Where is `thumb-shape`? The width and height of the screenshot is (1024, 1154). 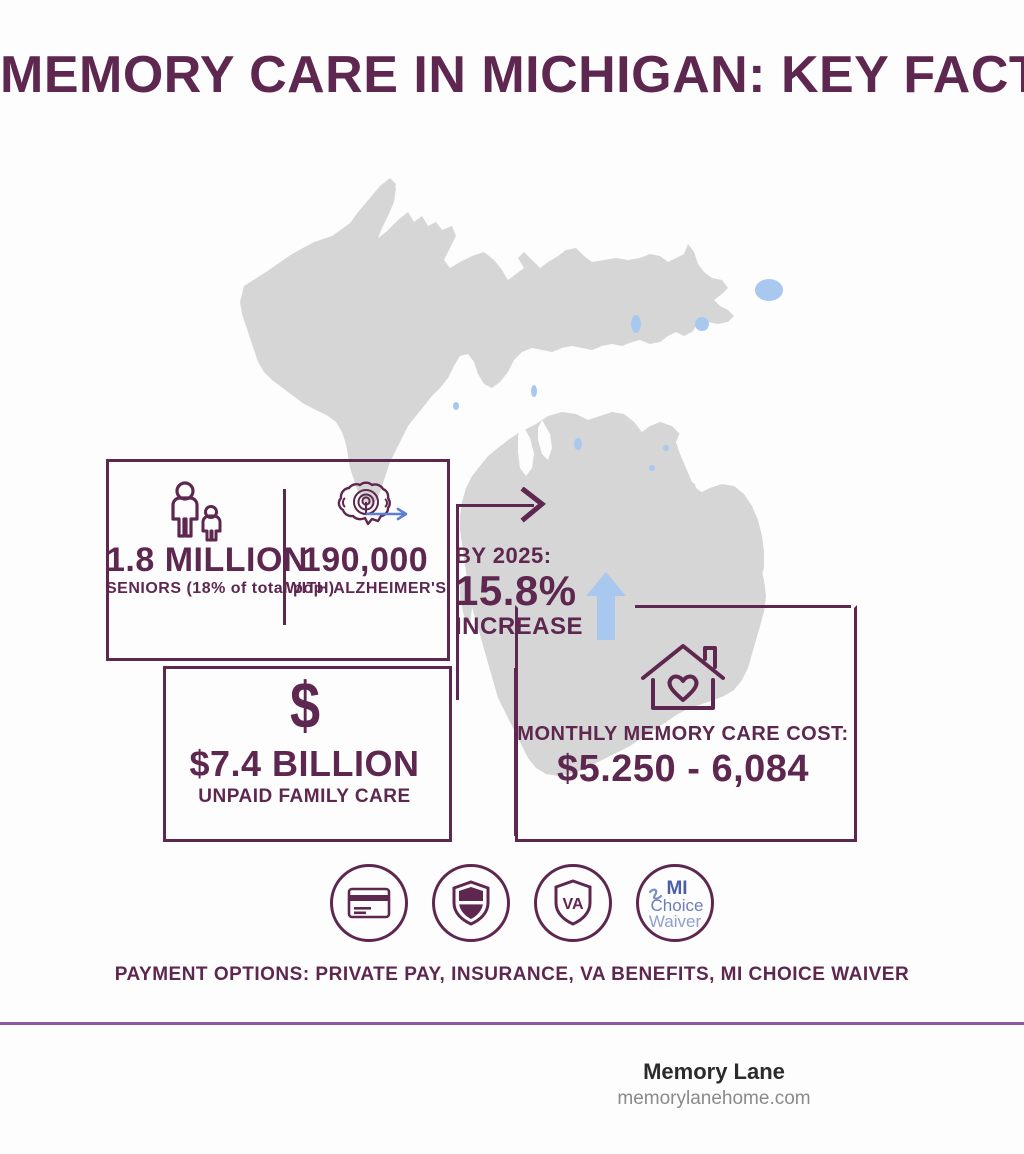
thumb-shape is located at coordinates (728, 548).